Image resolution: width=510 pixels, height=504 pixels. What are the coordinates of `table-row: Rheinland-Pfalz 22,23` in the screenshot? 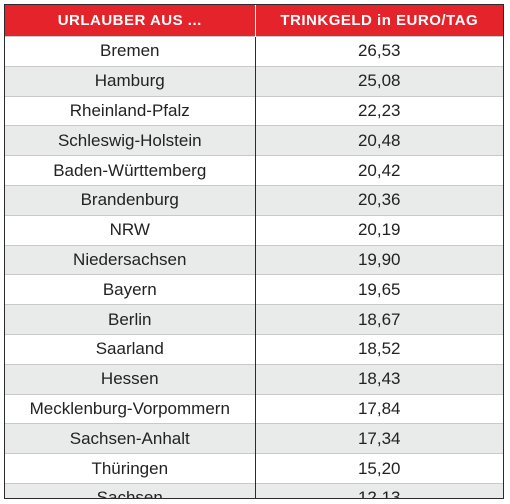 It's located at (254, 110).